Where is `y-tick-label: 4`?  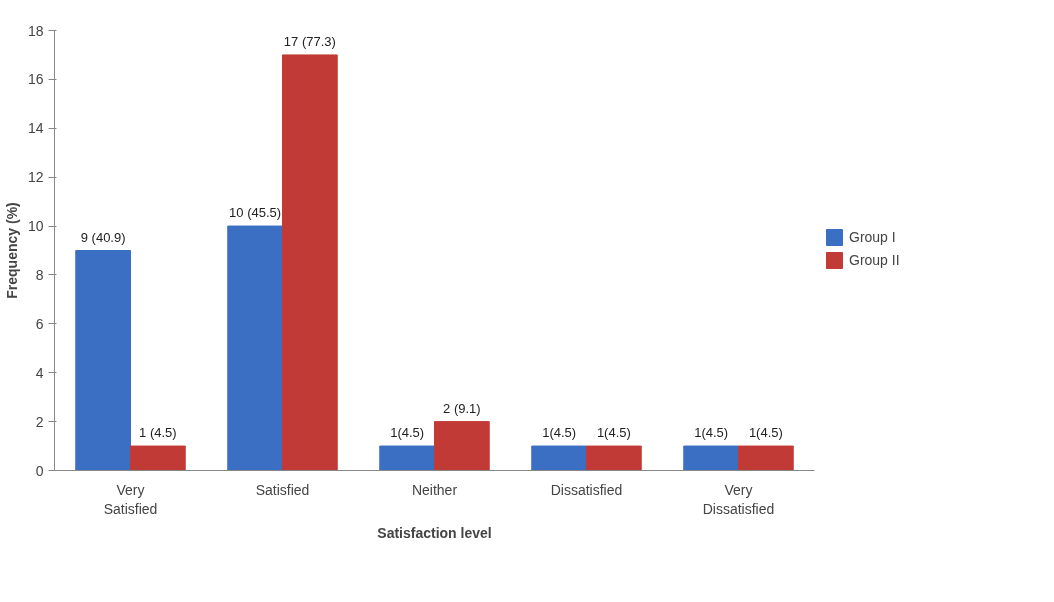 y-tick-label: 4 is located at coordinates (39, 372).